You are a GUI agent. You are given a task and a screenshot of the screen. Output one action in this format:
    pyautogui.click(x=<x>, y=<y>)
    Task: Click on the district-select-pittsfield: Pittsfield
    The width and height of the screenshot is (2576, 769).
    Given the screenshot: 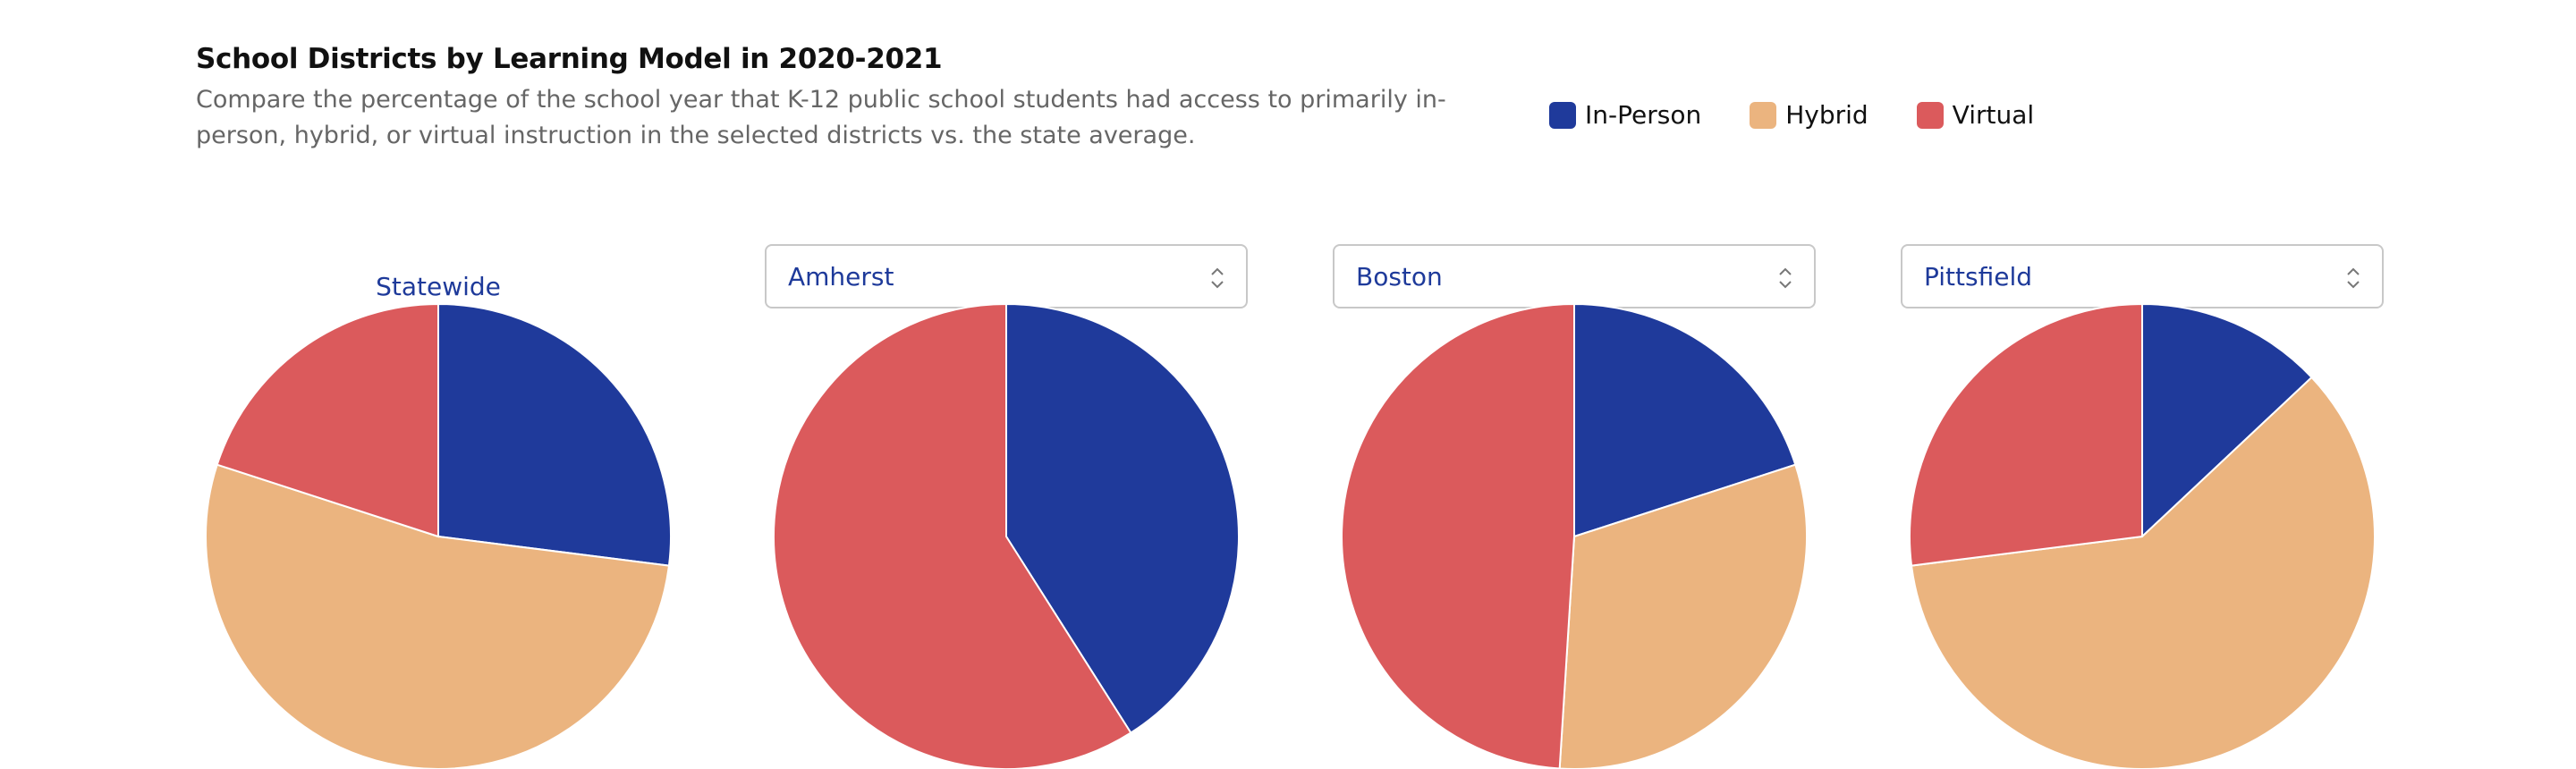 What is the action you would take?
    pyautogui.click(x=2142, y=276)
    